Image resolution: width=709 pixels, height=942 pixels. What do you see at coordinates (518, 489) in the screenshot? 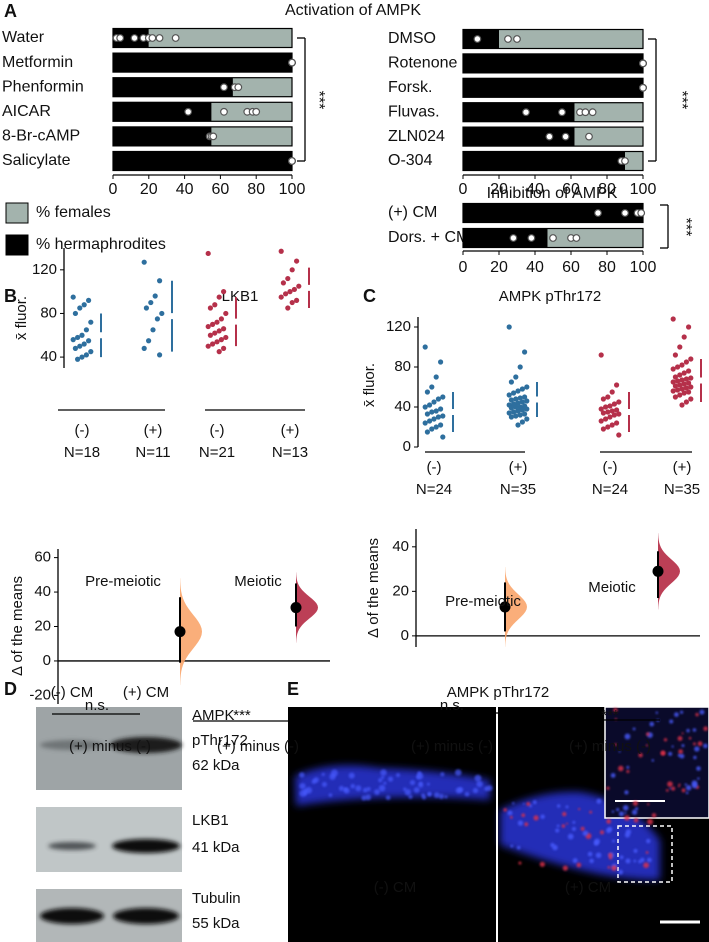
I see `n-label: N=35` at bounding box center [518, 489].